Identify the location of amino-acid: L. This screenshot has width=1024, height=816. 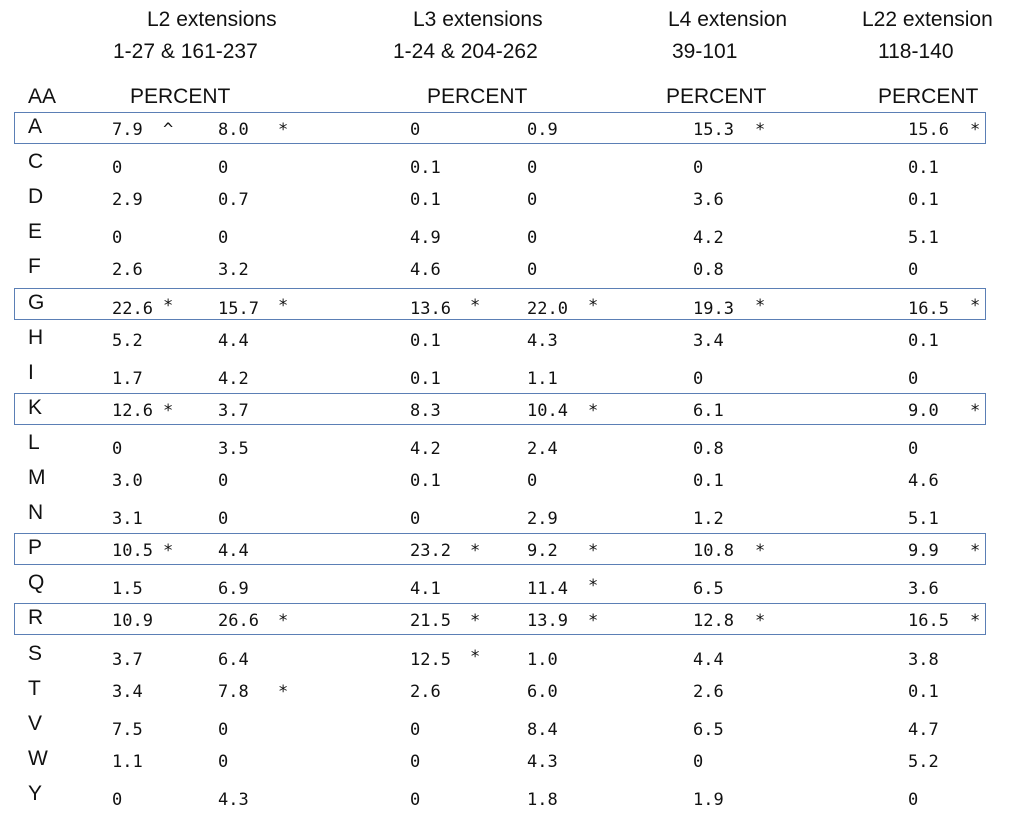
(34, 442).